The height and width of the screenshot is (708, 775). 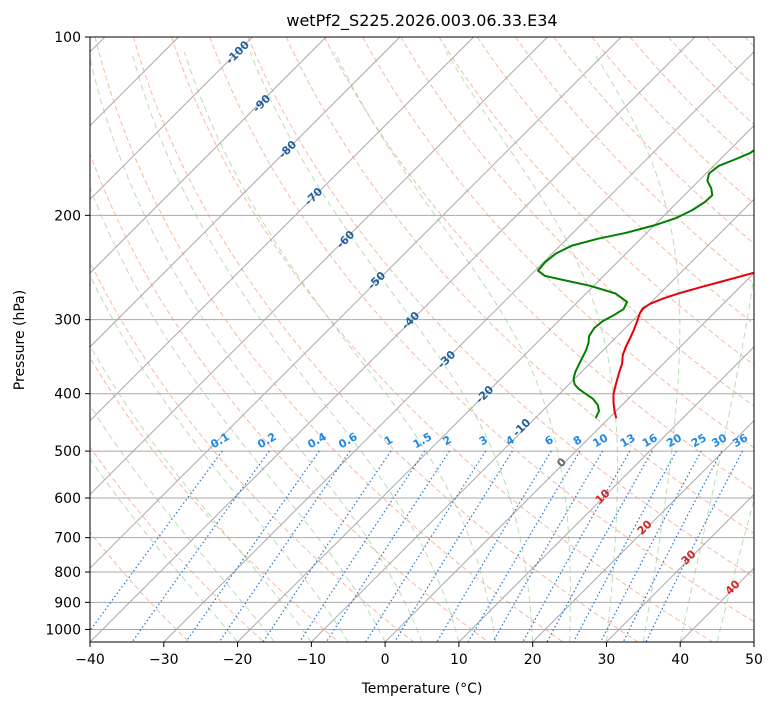 I want to click on x-axis-title: Temperature (°C), so click(x=422, y=689).